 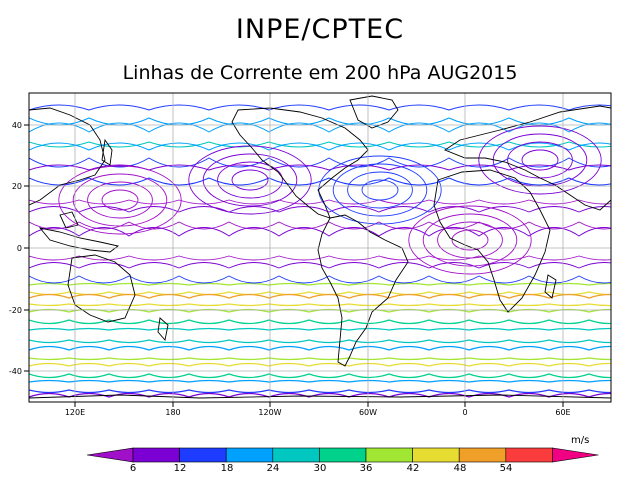 What do you see at coordinates (320, 29) in the screenshot?
I see `page-title: INPE/CPTEC` at bounding box center [320, 29].